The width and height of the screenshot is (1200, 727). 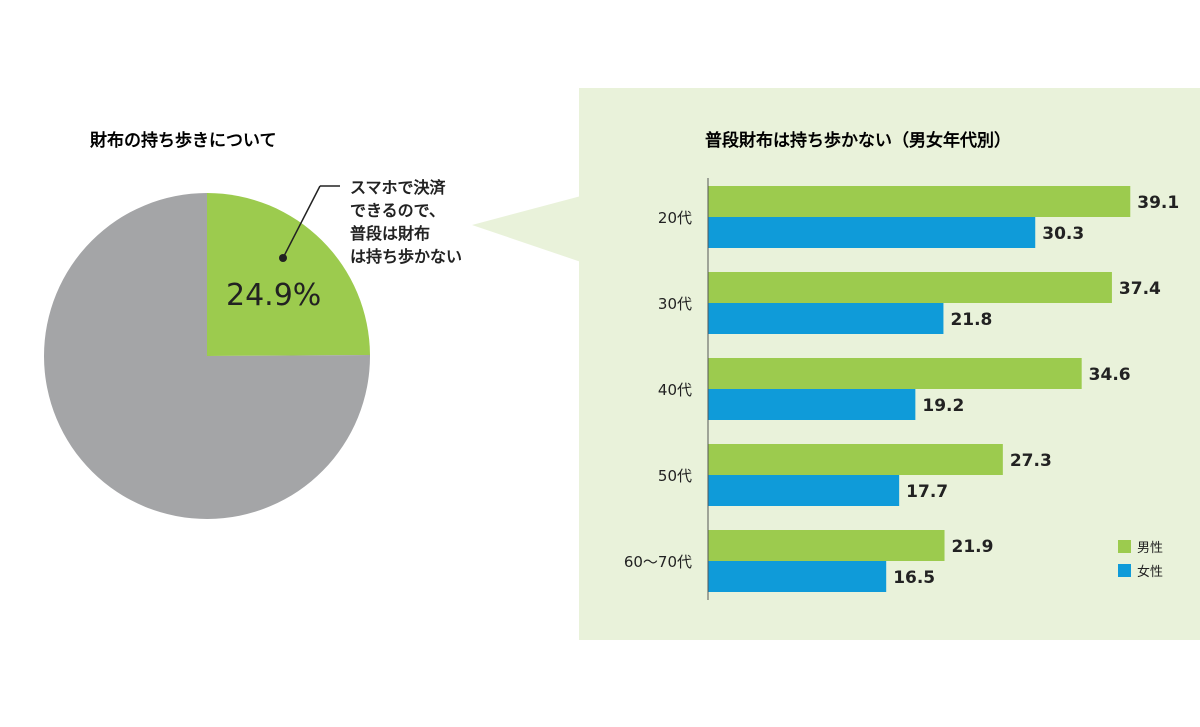 What do you see at coordinates (658, 562) in the screenshot?
I see `category-label: 60〜70代` at bounding box center [658, 562].